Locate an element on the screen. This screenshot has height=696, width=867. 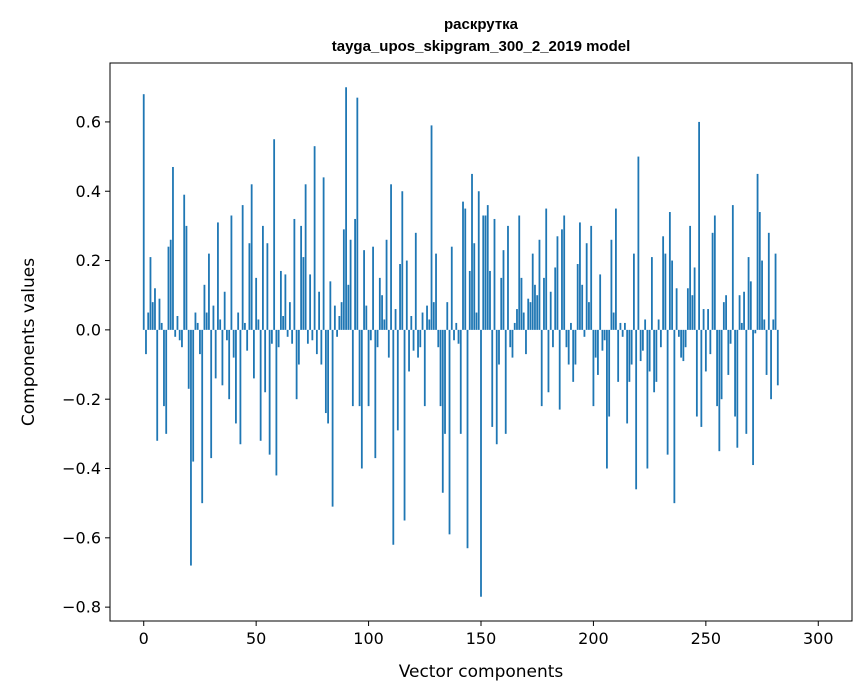
y-tick-label-6: 0.4 is located at coordinates (88, 191).